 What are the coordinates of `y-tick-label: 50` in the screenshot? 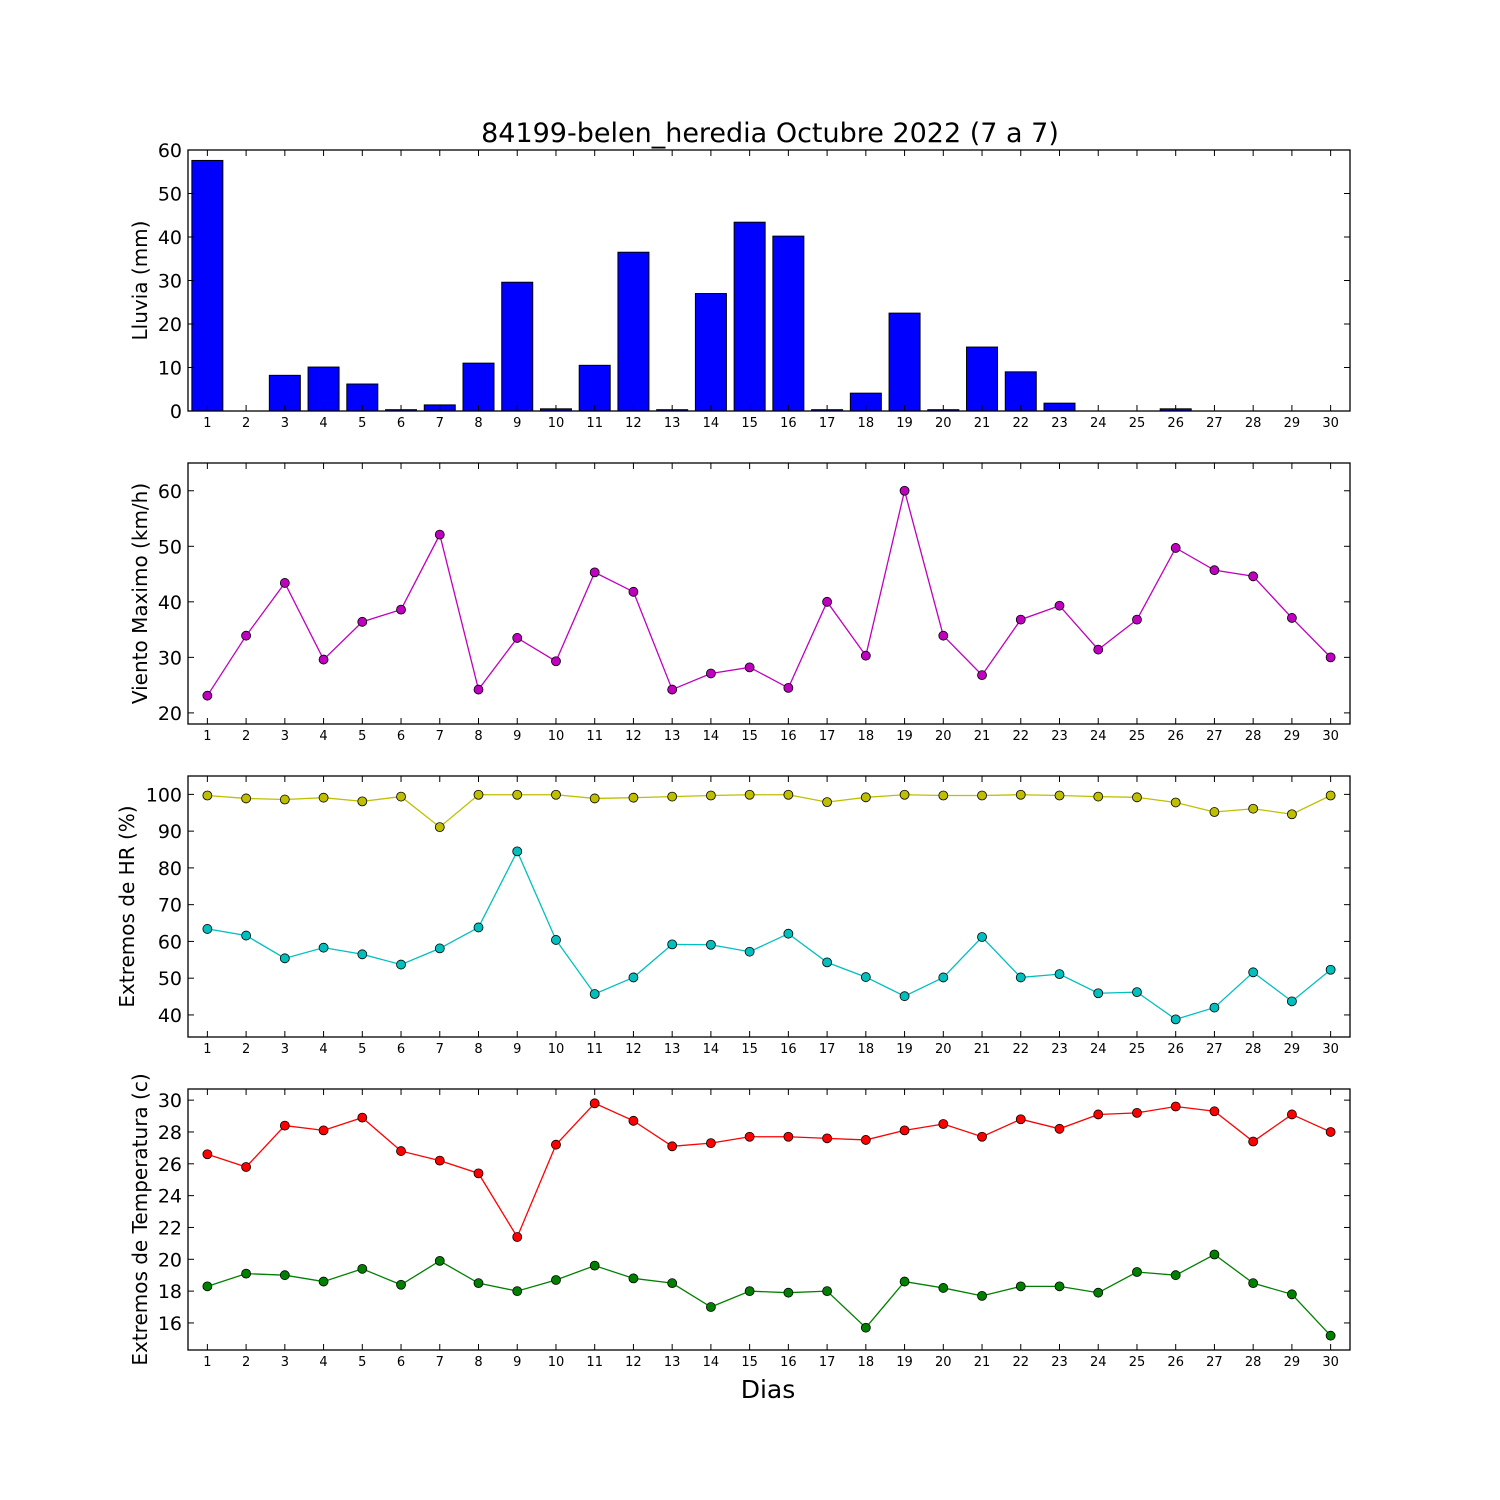 It's located at (170, 547).